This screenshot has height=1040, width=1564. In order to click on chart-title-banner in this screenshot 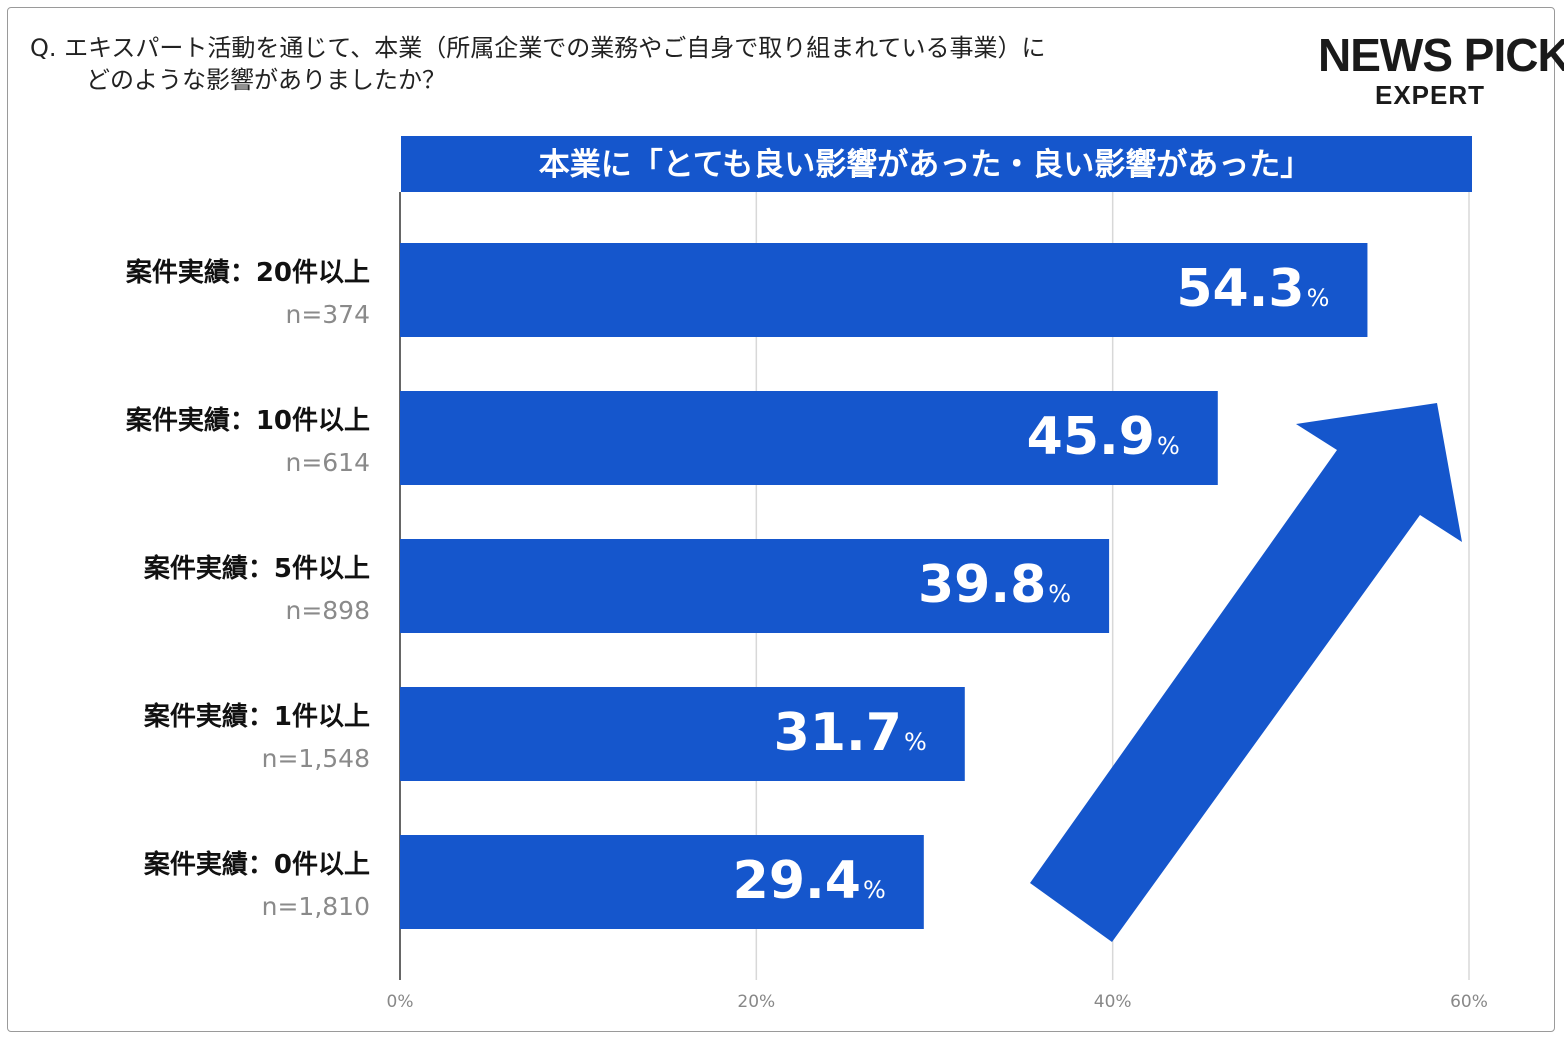, I will do `click(936, 164)`.